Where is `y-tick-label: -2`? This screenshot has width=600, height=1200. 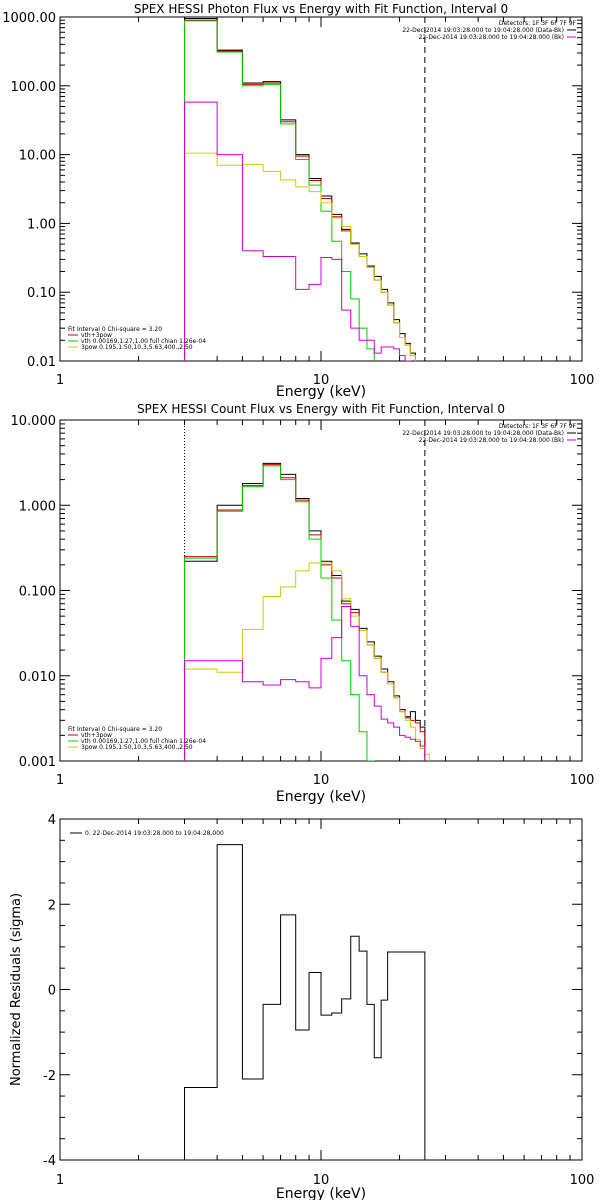
y-tick-label: -2 is located at coordinates (49, 1076).